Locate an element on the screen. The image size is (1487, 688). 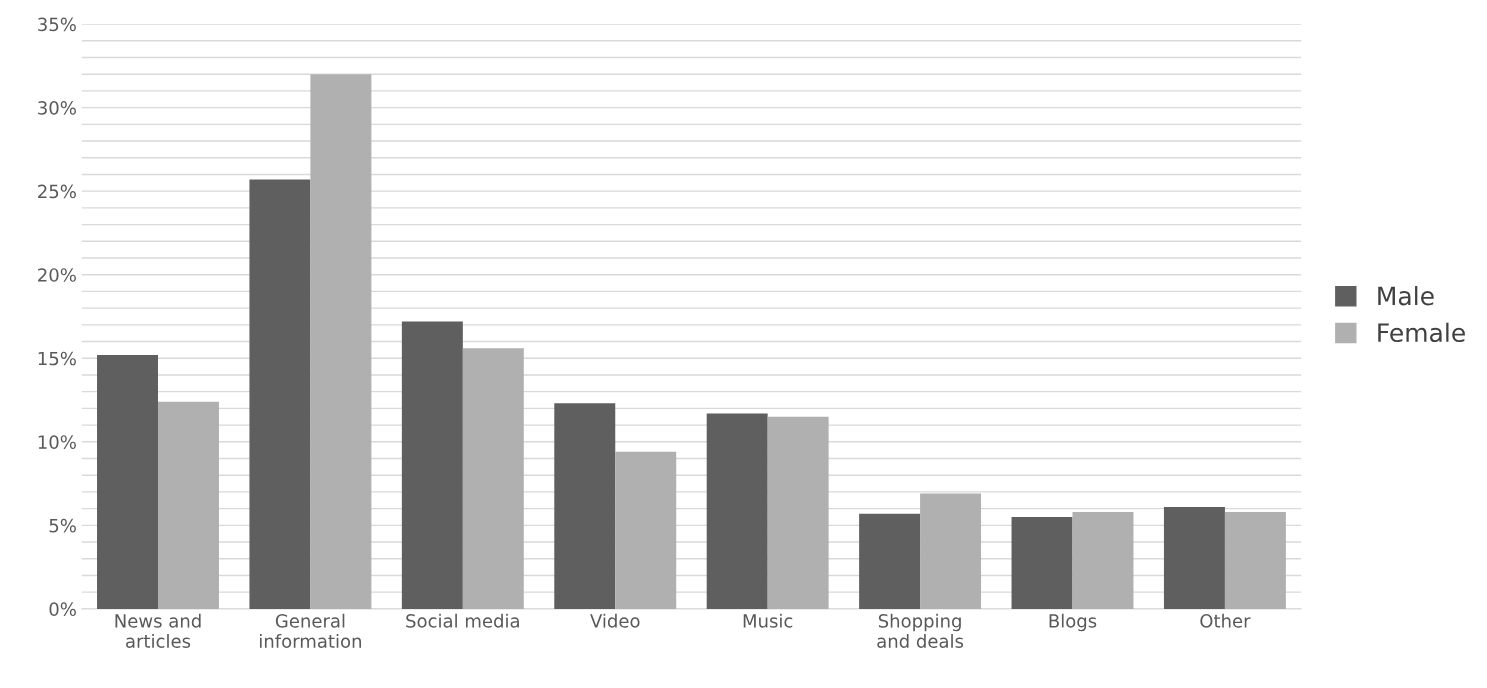
x-tick-label: Video is located at coordinates (615, 620).